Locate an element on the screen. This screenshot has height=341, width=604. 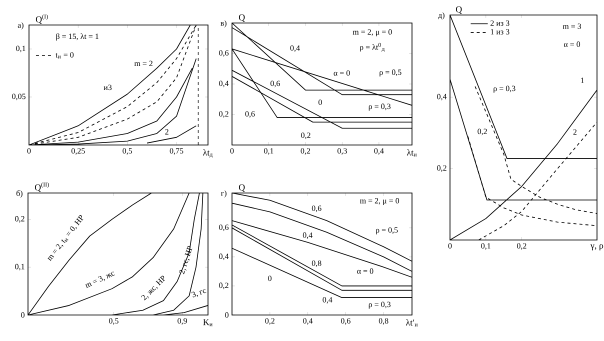
annotation: m = 3 is located at coordinates (572, 26).